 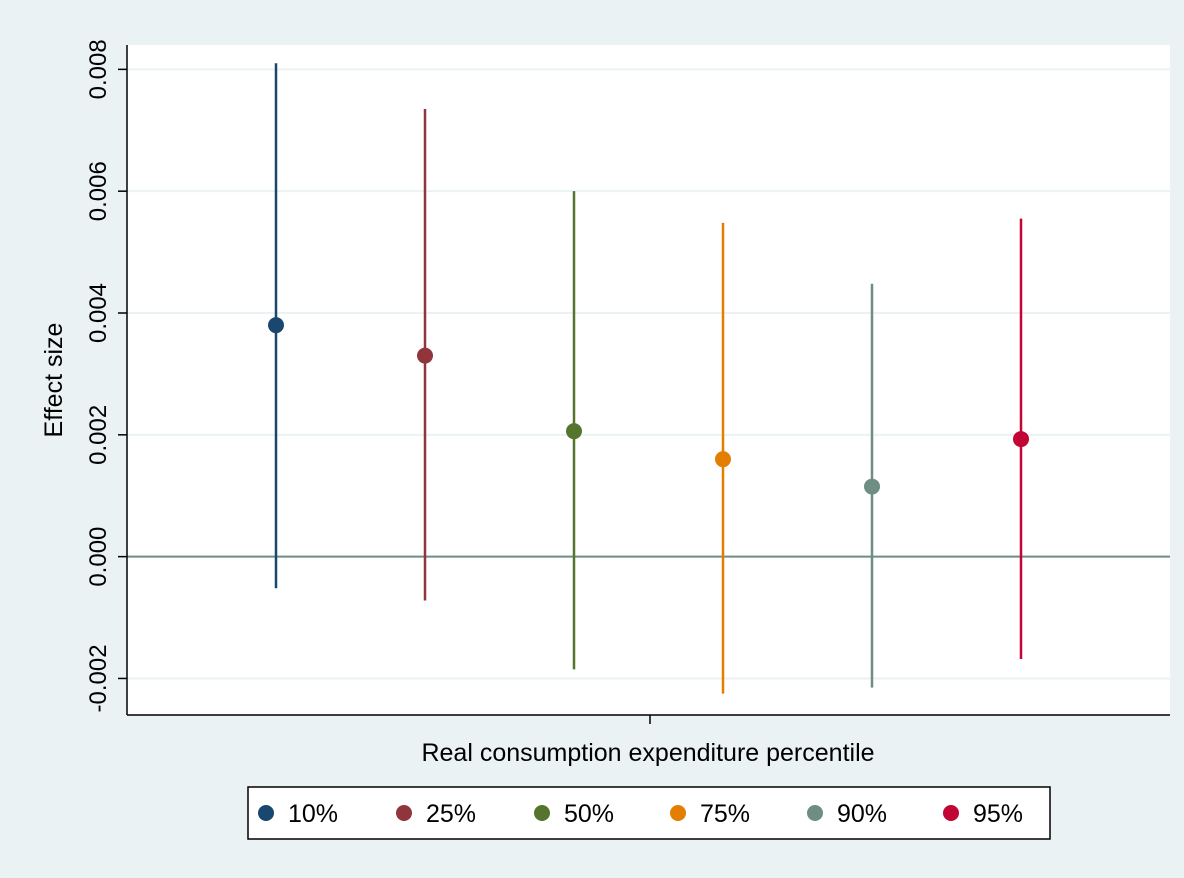 I want to click on point-estimate-90pct, so click(x=872, y=486).